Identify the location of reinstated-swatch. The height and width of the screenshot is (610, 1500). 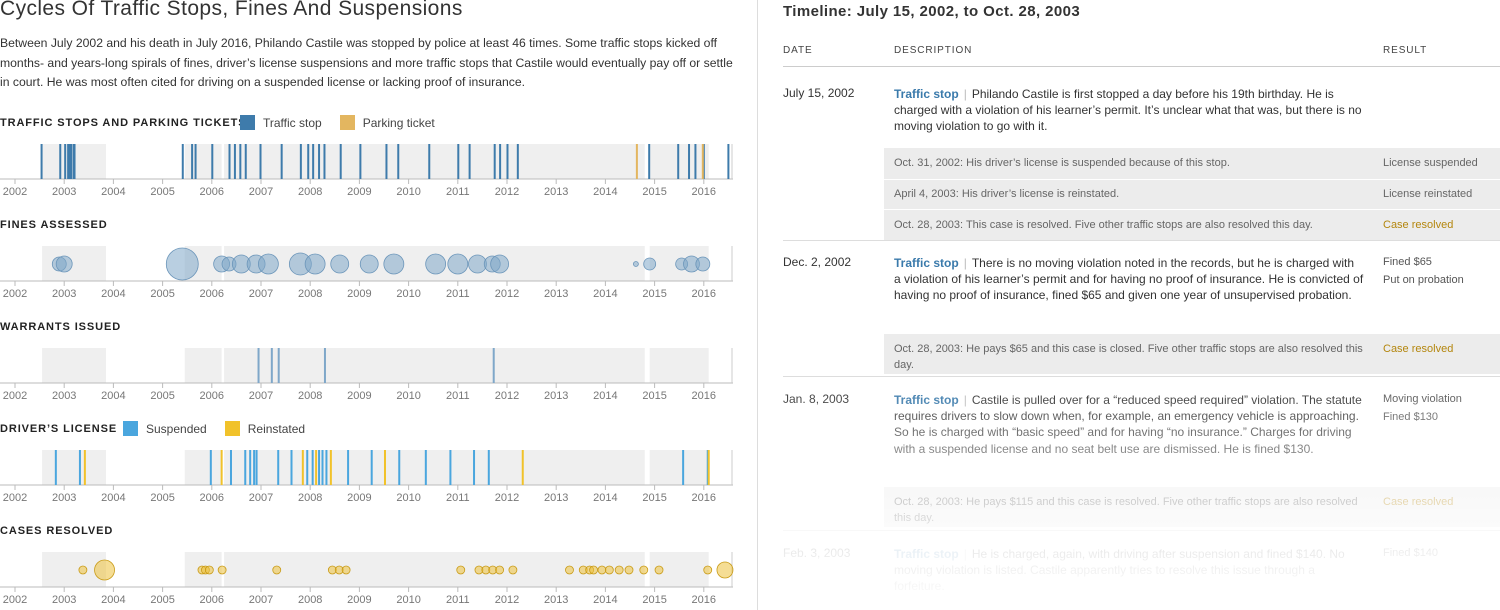
(232, 428).